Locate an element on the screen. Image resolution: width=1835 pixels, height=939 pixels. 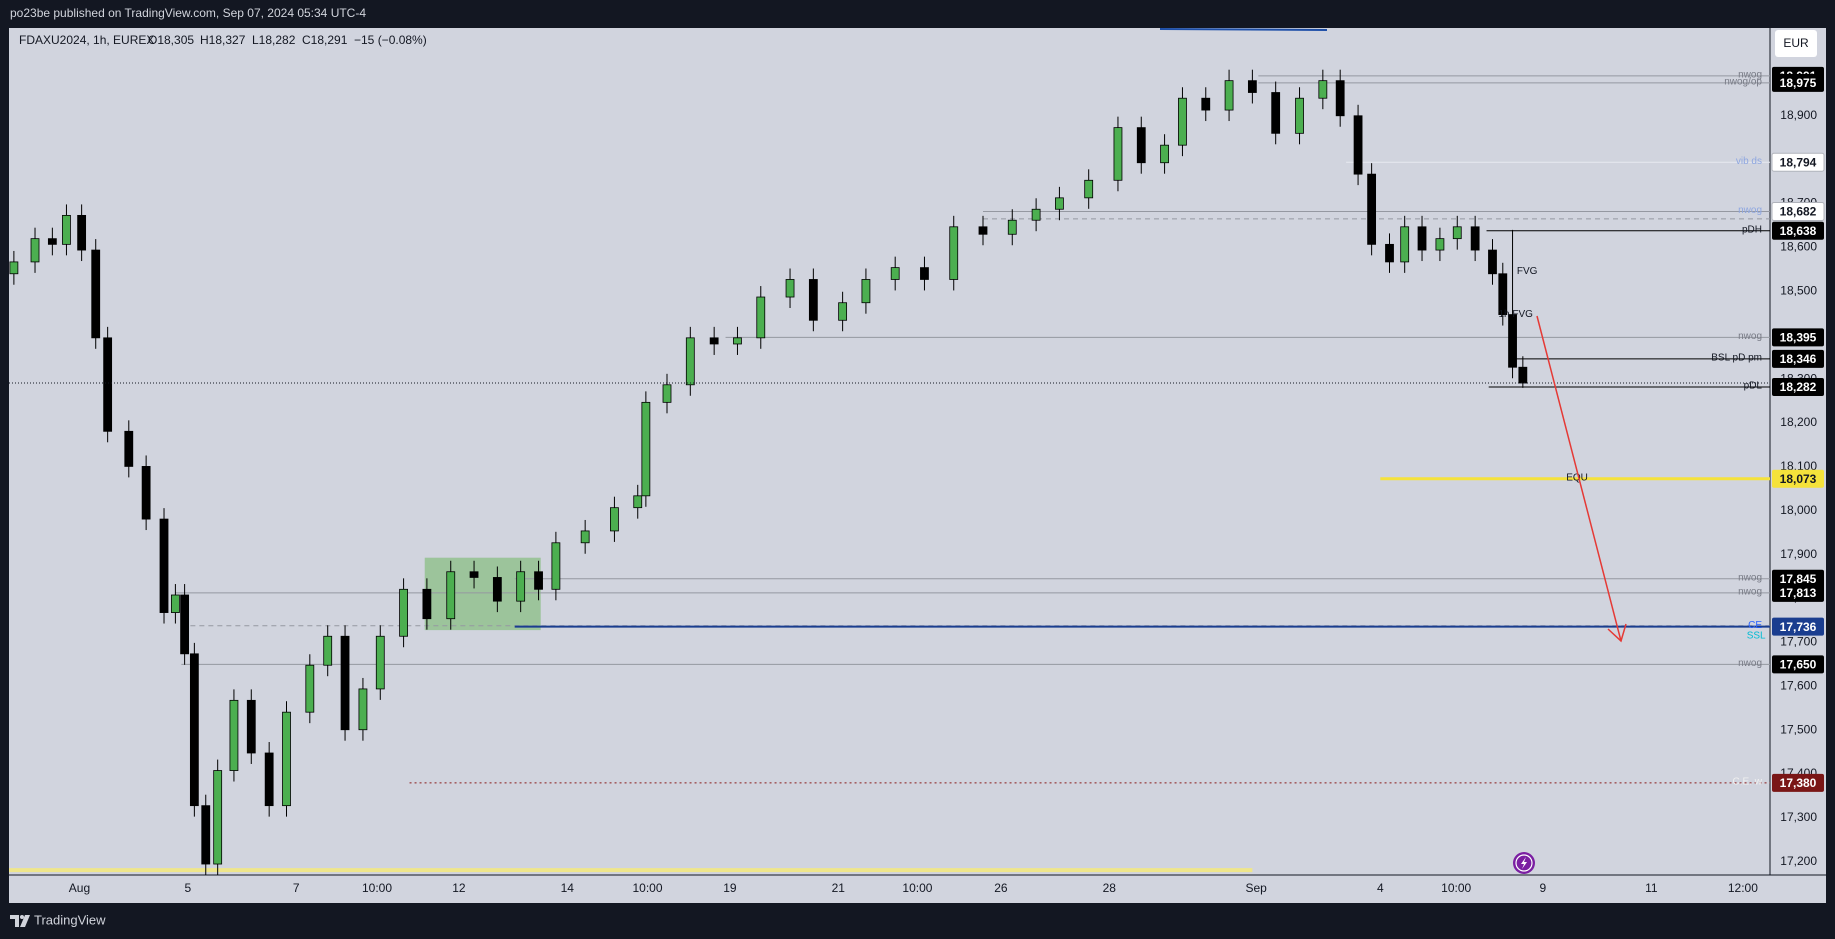
y-tick-label: 17,700 is located at coordinates (1798, 642).